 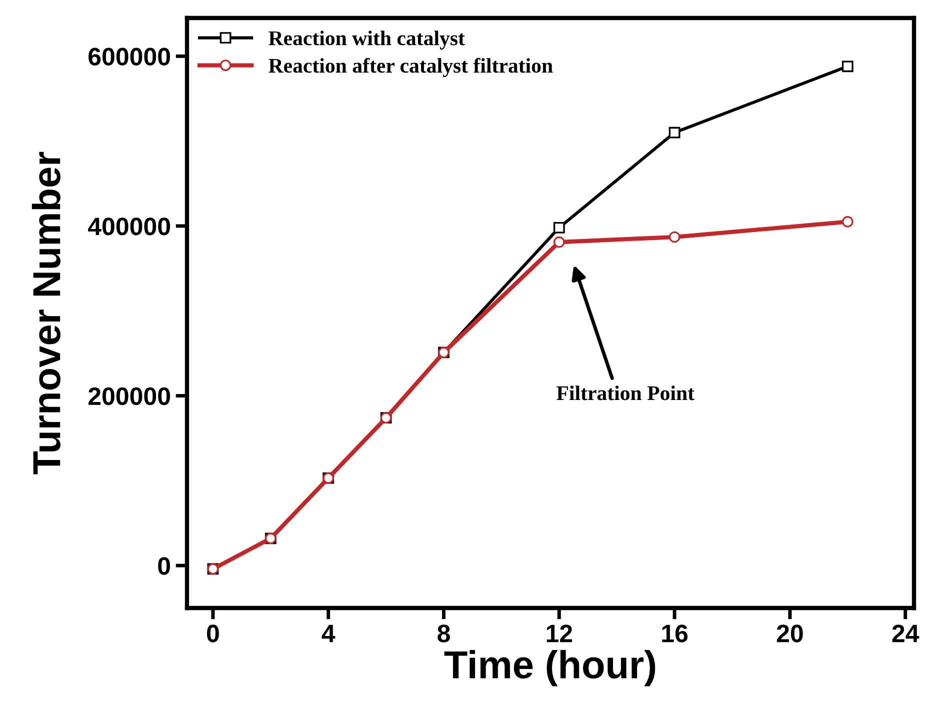 What do you see at coordinates (366, 40) in the screenshot?
I see `legend-label: Reaction with catalyst` at bounding box center [366, 40].